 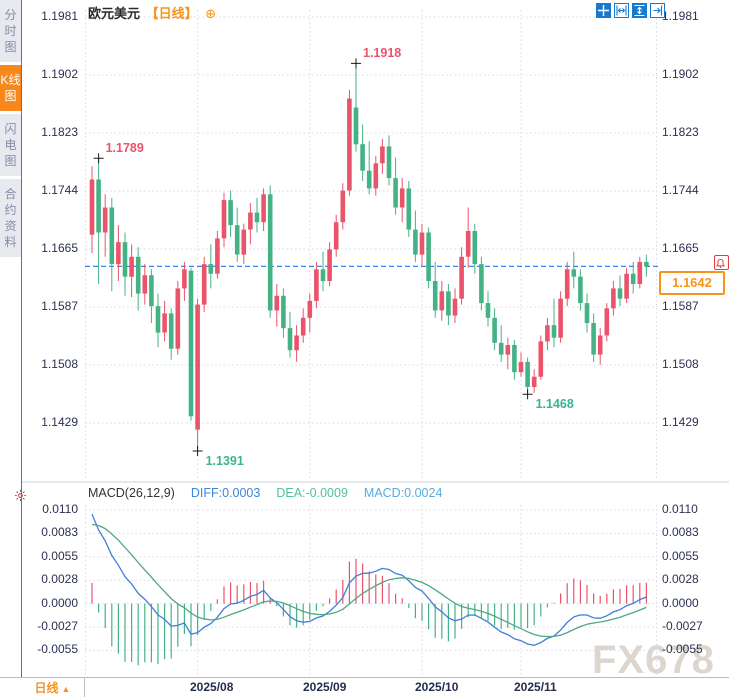 I want to click on macd-axis-label-left-5: -0.0027, so click(x=57, y=626).